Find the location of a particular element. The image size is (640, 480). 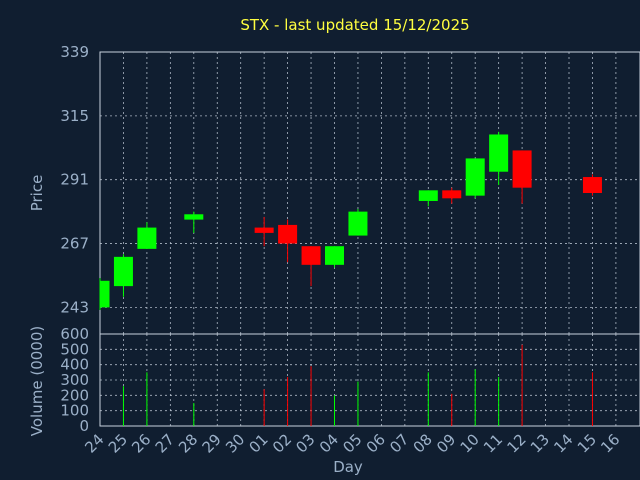

x-tick-label: 01 is located at coordinates (258, 443).